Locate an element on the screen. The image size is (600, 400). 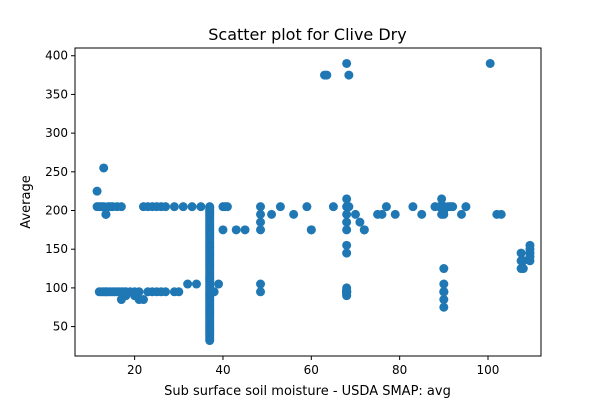
x-axis: 20 40 60 80 100 is located at coordinates (313, 366).